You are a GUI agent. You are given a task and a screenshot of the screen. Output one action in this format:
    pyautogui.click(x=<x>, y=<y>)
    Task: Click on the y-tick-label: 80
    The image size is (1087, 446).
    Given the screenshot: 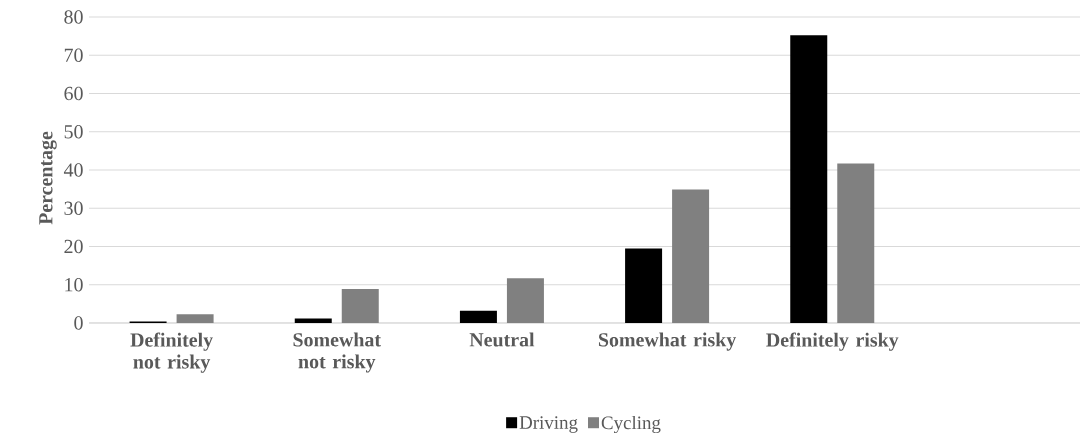 What is the action you would take?
    pyautogui.click(x=73, y=17)
    